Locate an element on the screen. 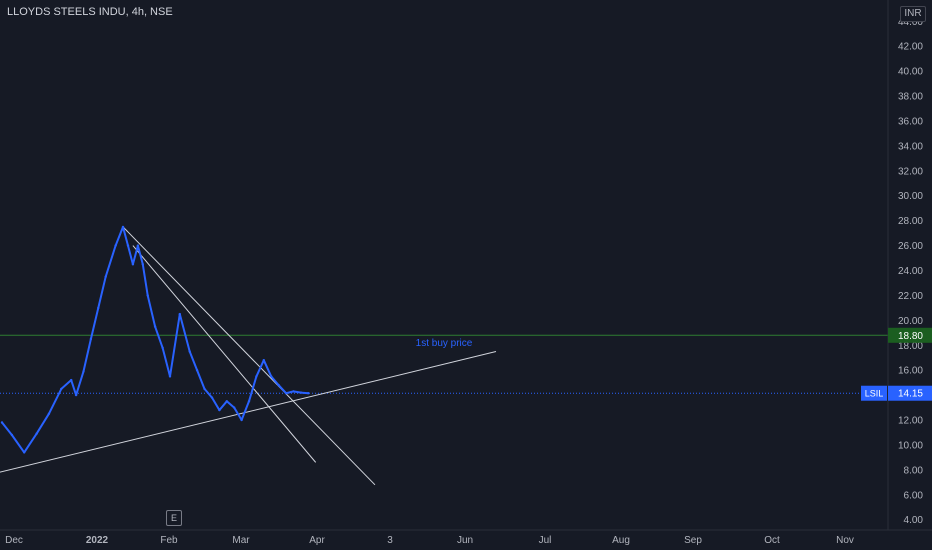  y-tick-label: 6.00 is located at coordinates (914, 495).